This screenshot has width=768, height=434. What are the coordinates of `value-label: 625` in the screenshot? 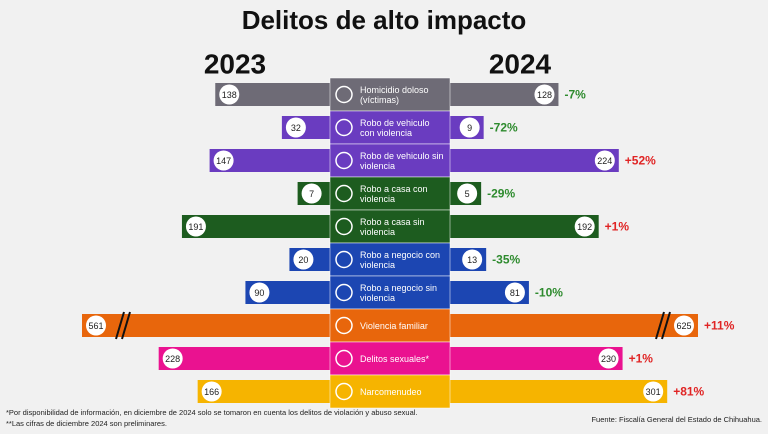 It's located at (683, 326).